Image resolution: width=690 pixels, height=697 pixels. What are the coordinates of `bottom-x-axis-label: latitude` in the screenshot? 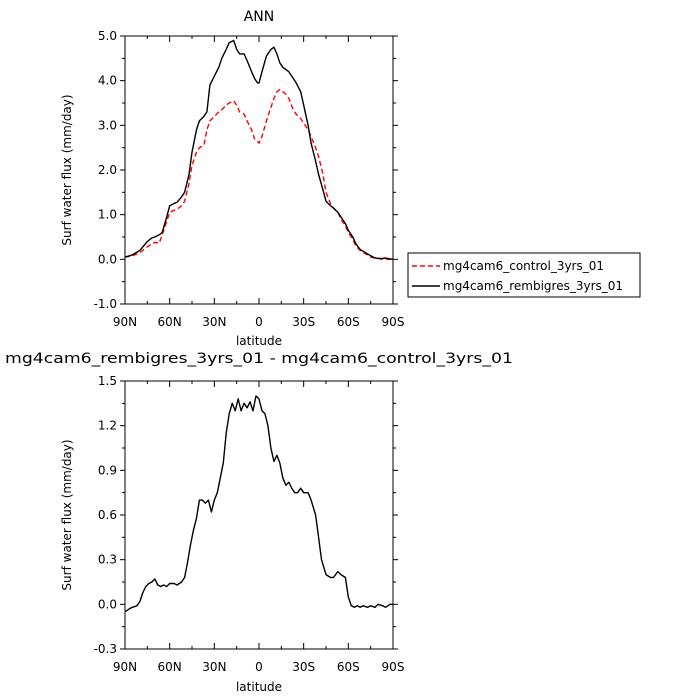 It's located at (259, 687).